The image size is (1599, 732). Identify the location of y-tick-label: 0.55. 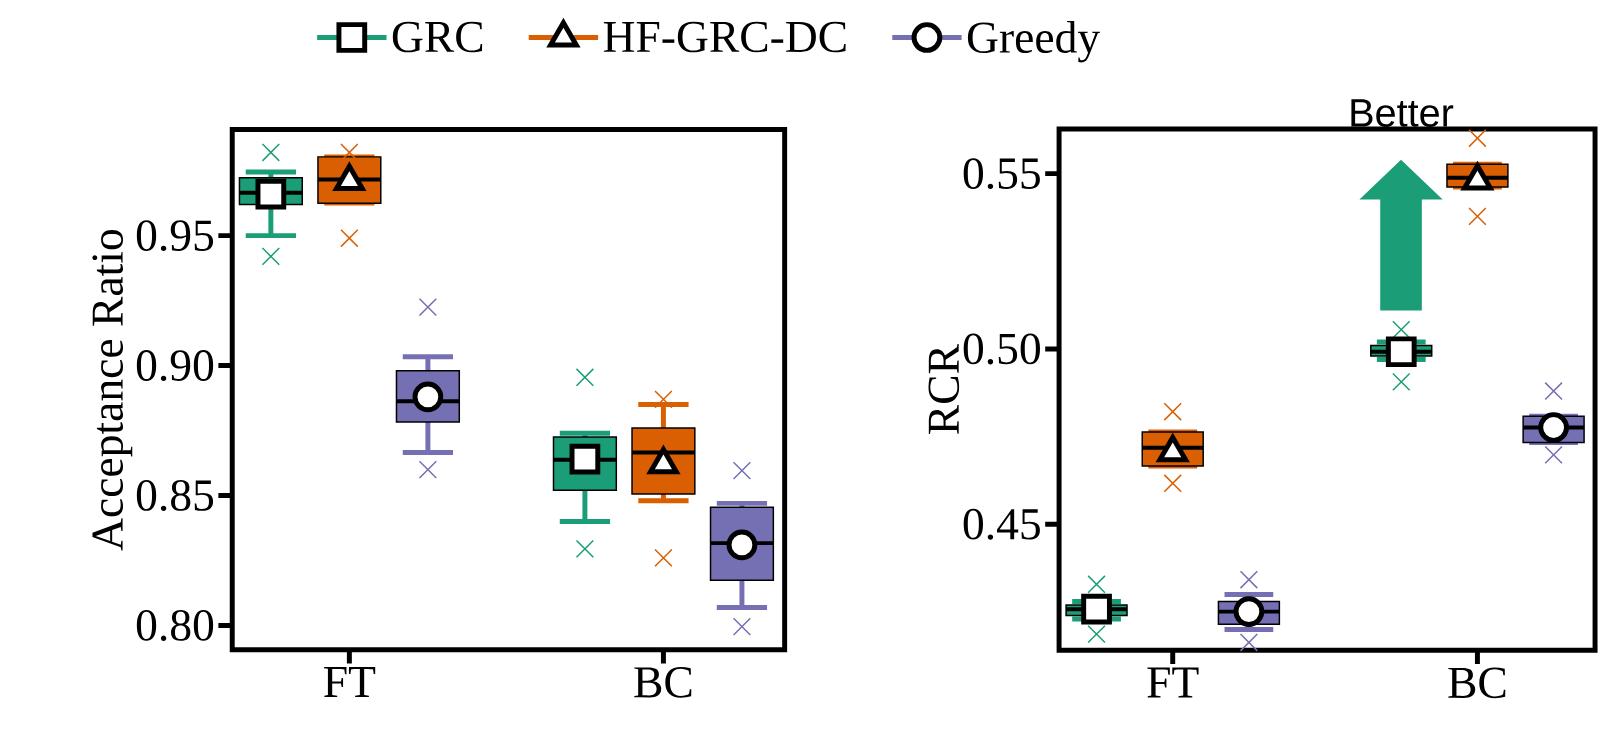
(1001, 174).